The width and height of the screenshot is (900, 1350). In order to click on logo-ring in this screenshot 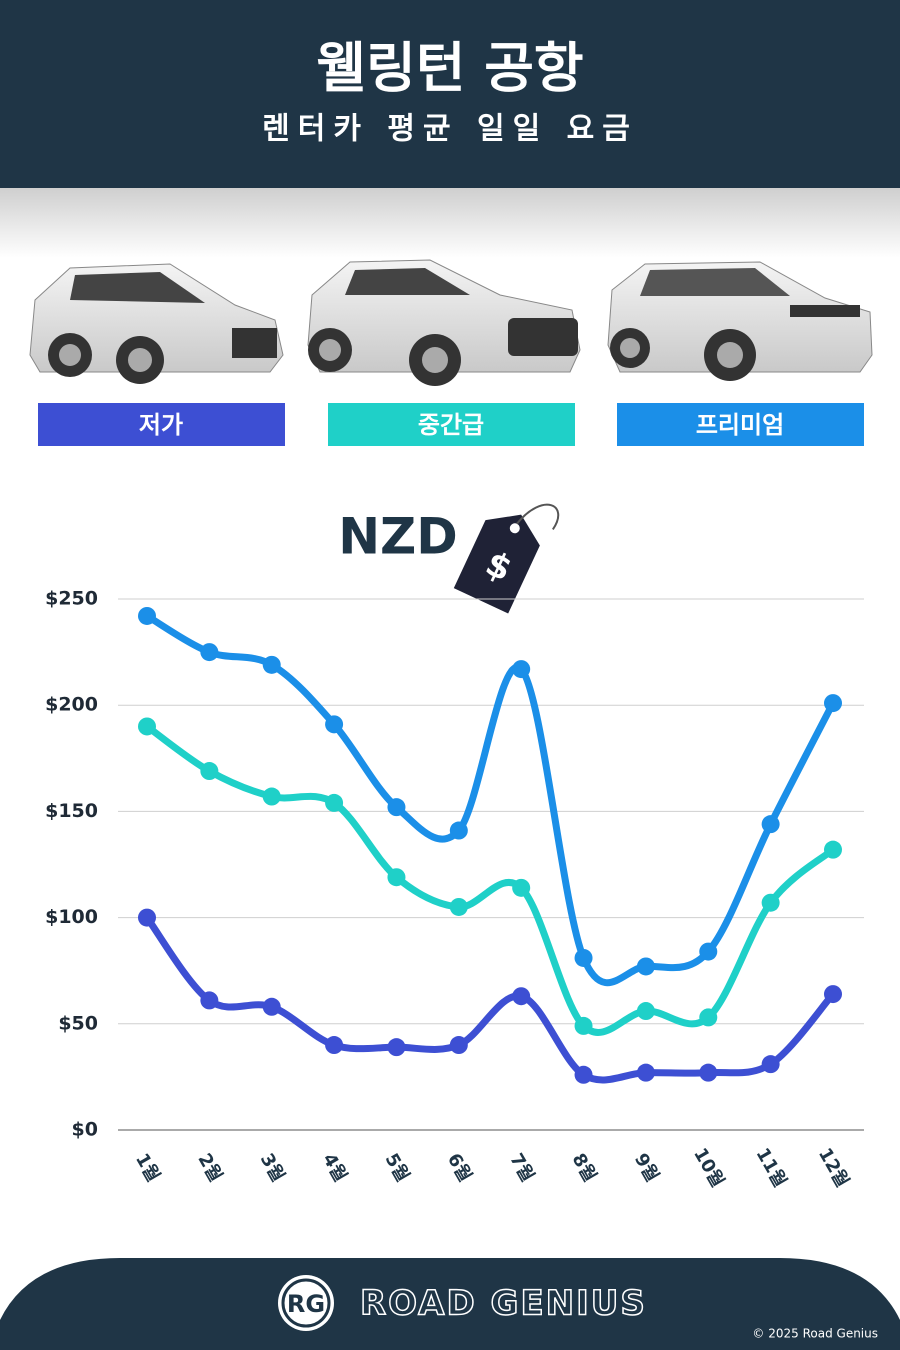, I will do `click(306, 1303)`.